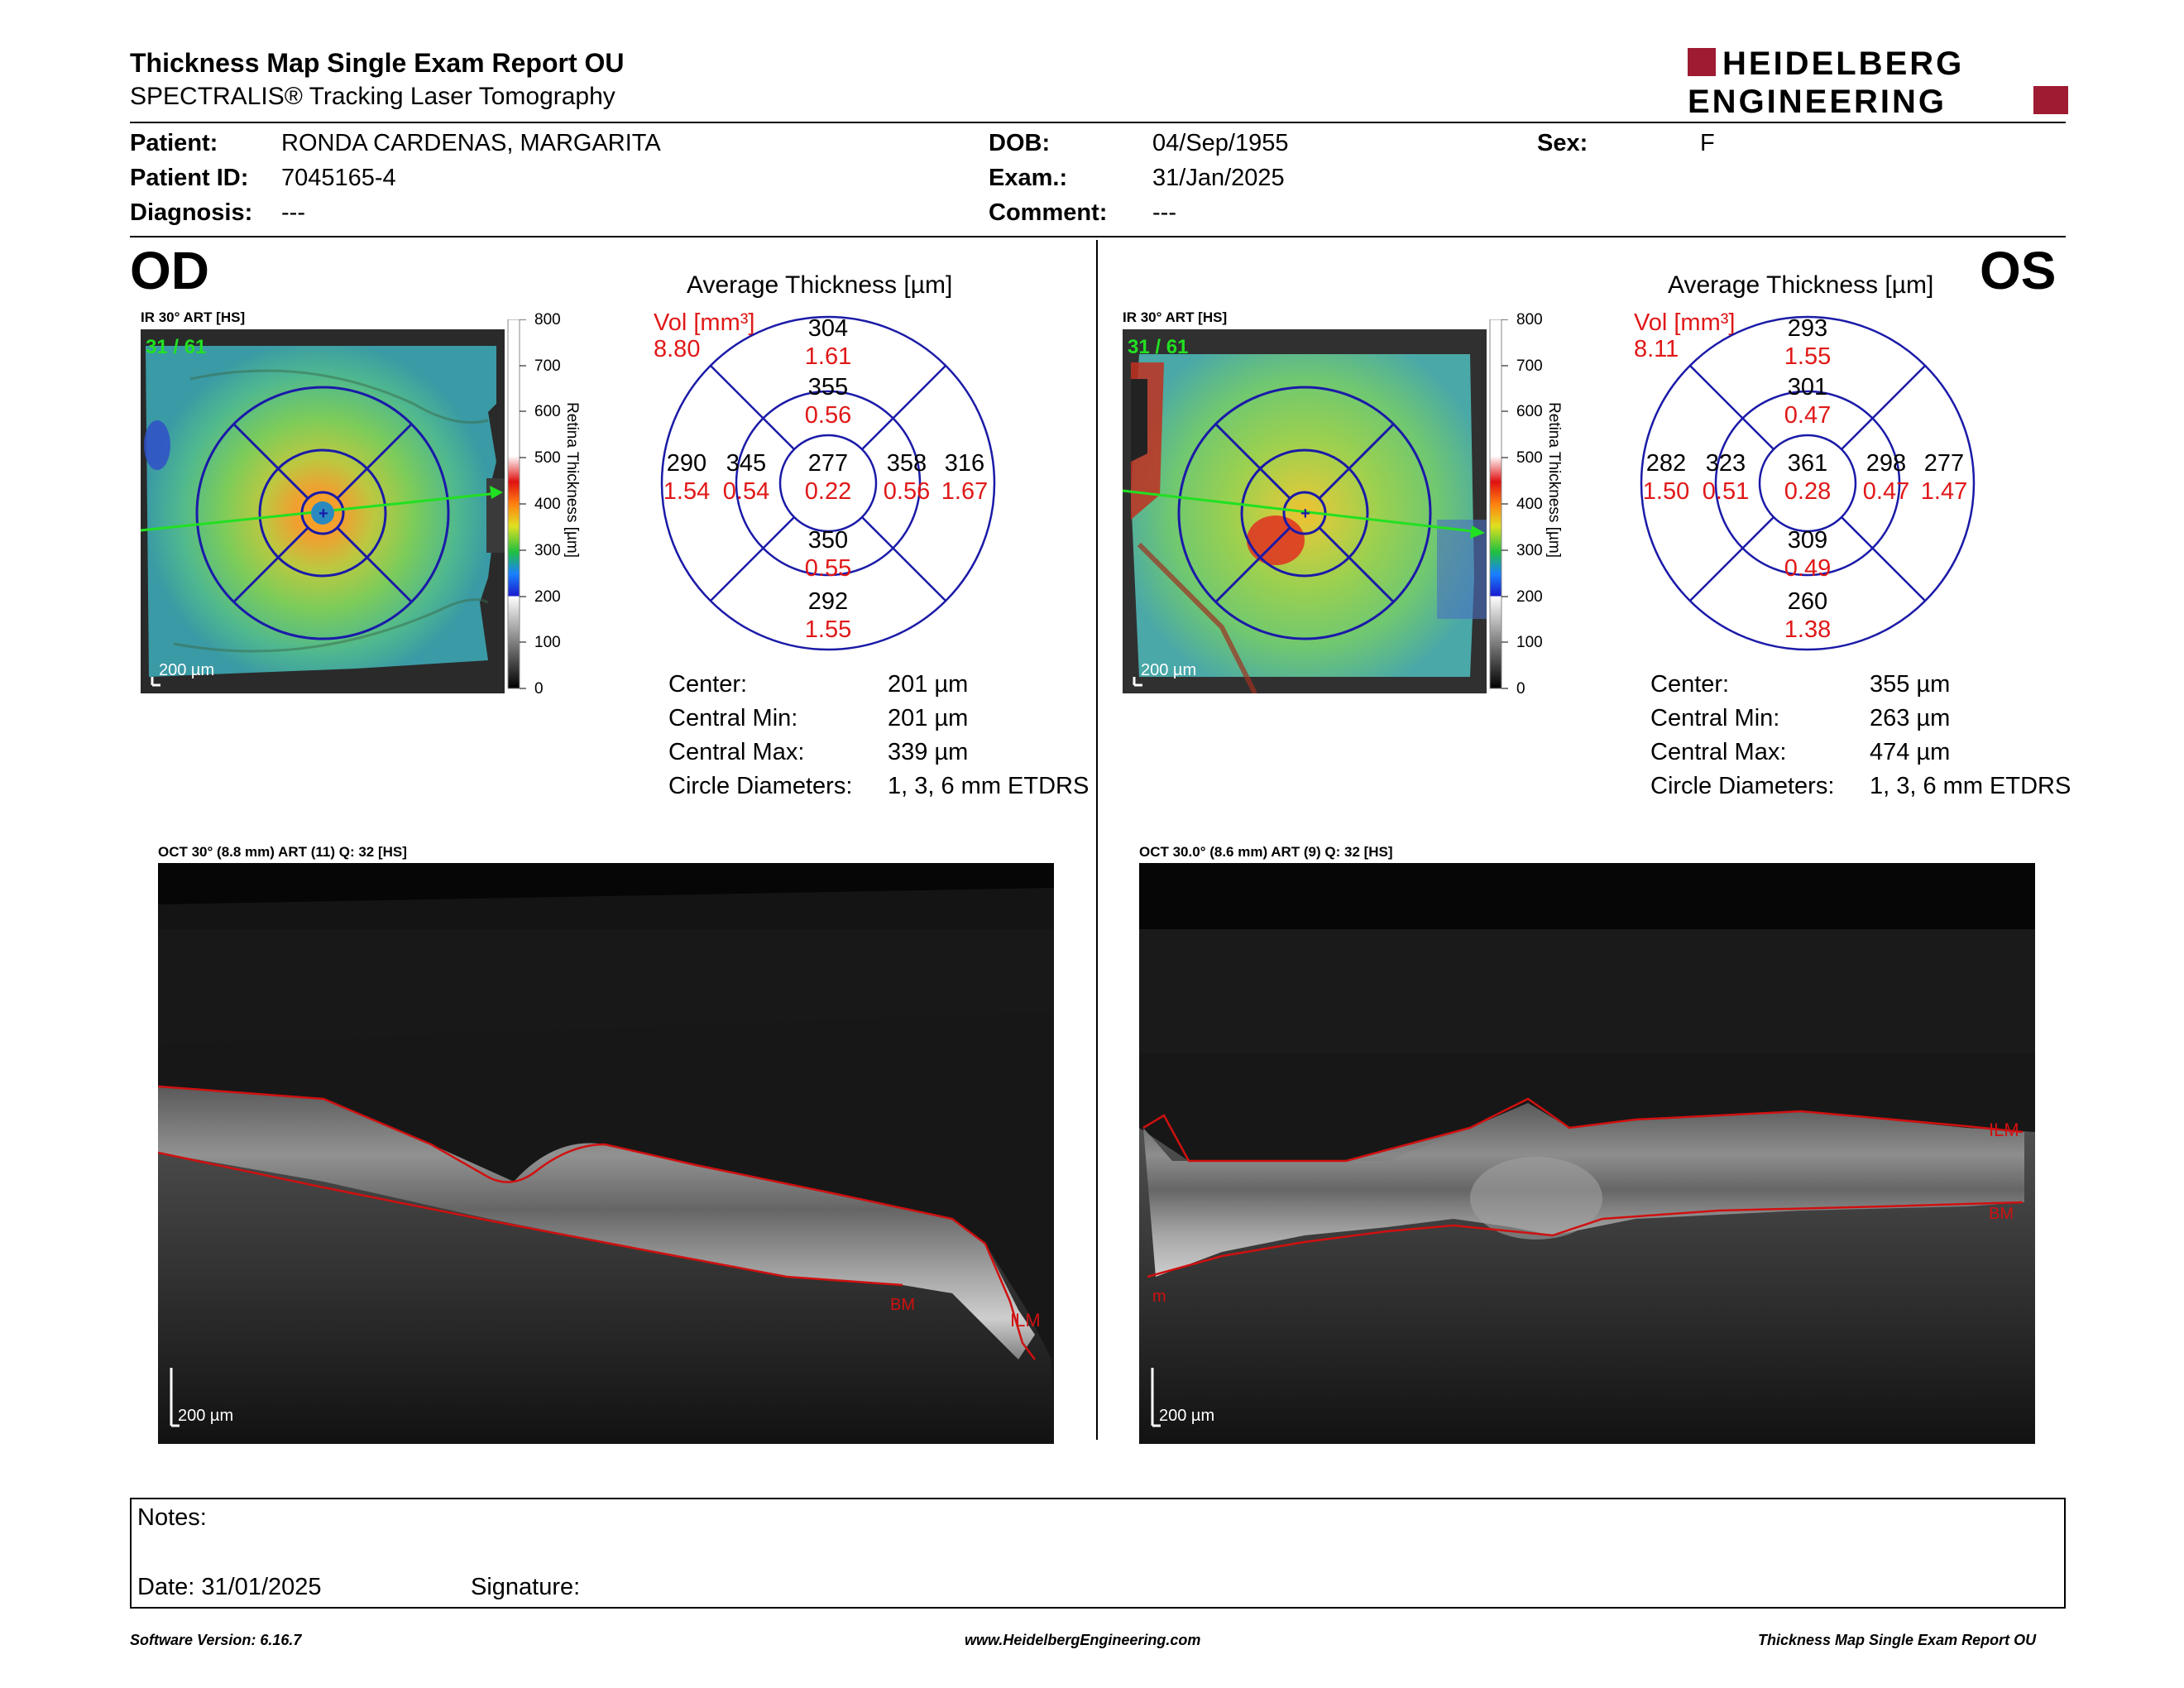 Image resolution: width=2184 pixels, height=1688 pixels. Describe the element at coordinates (572, 480) in the screenshot. I see `od-colorbar-label: Retina Thickness [µm]` at that location.